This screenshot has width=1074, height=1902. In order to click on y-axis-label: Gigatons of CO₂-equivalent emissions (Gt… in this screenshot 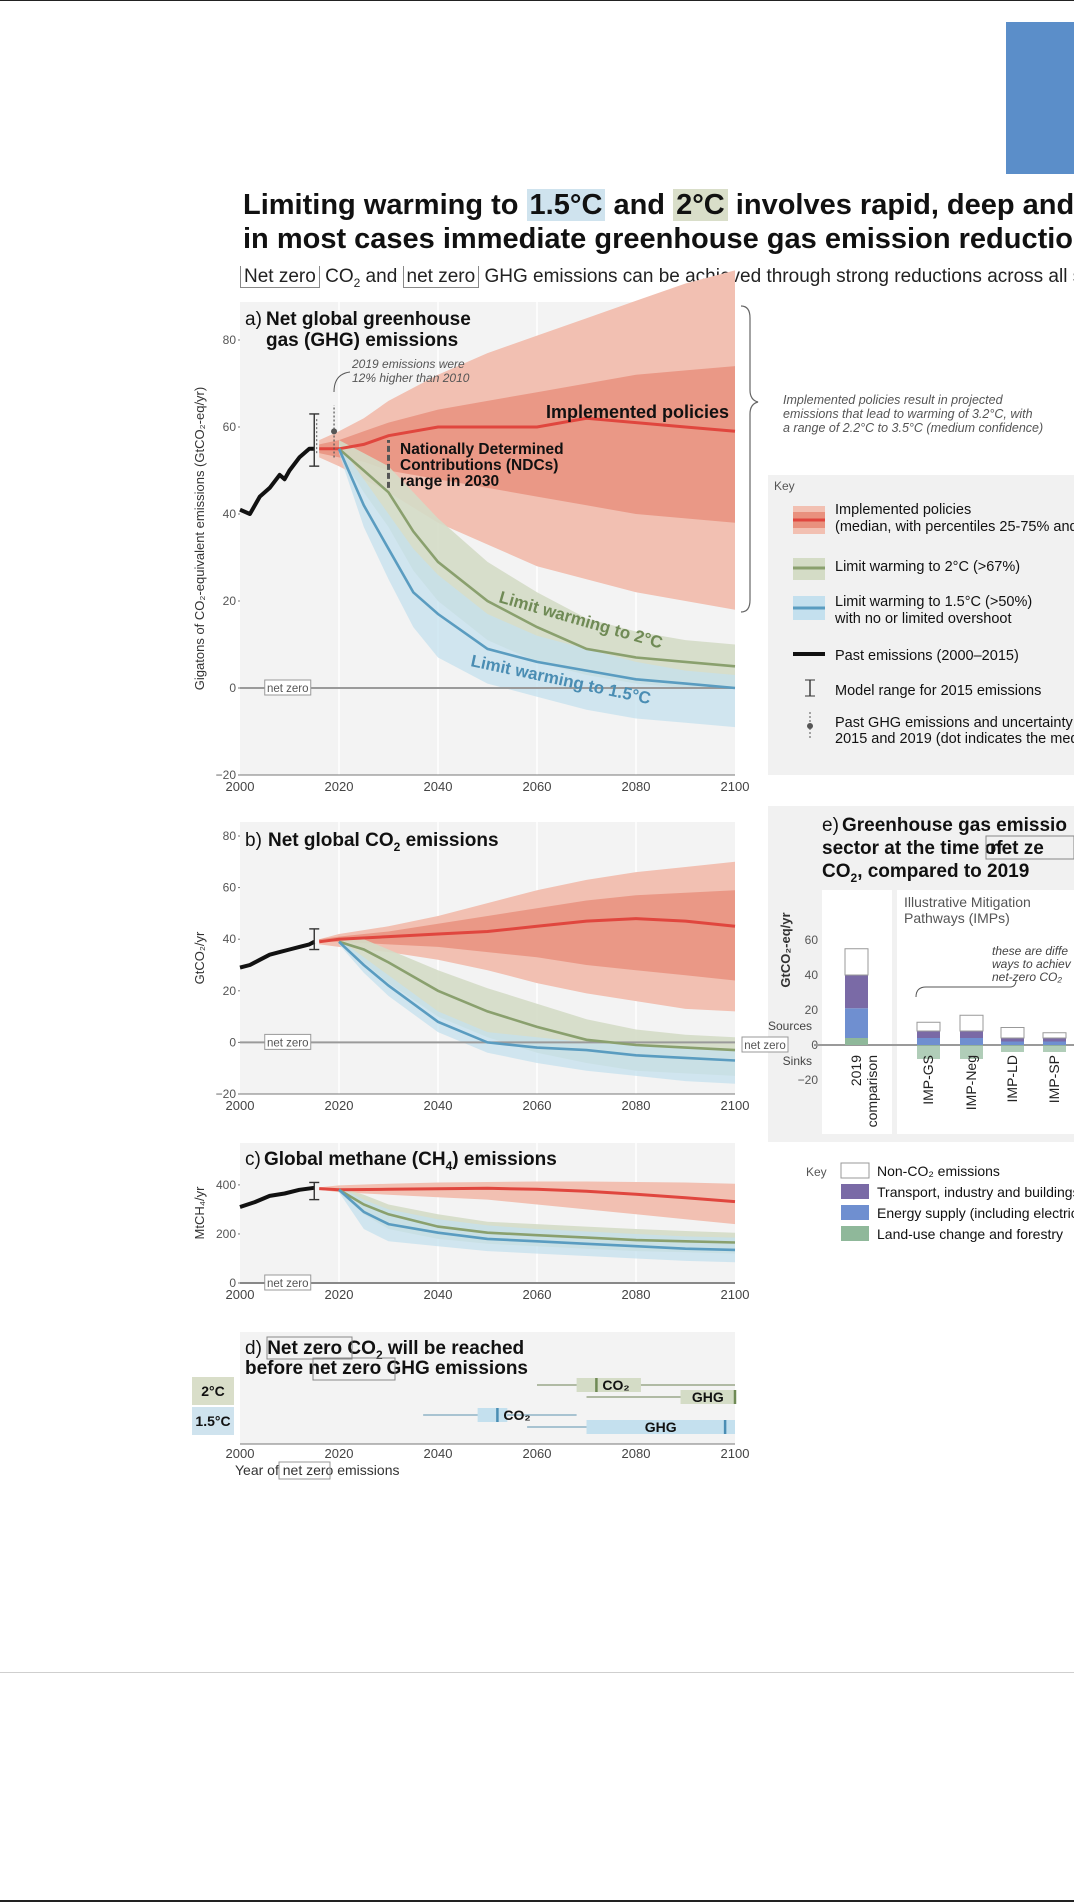, I will do `click(199, 538)`.